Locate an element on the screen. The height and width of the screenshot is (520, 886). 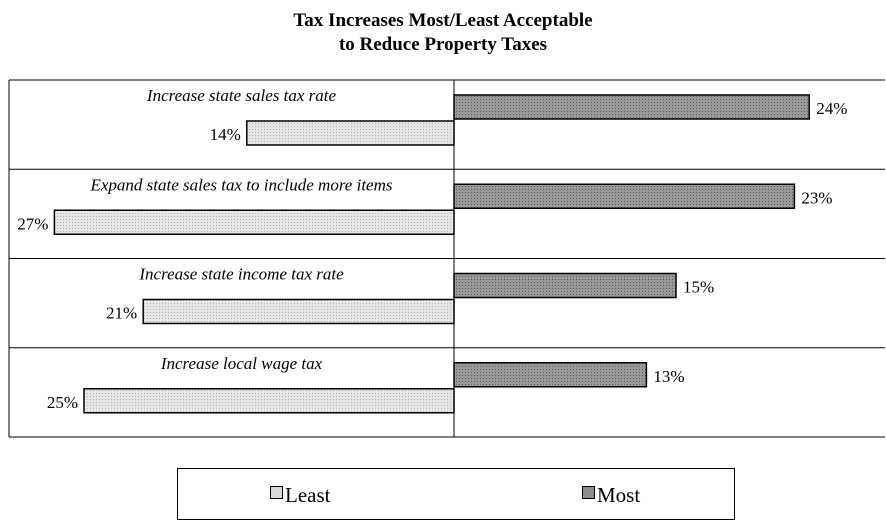
legend-swatch-least is located at coordinates (276, 492).